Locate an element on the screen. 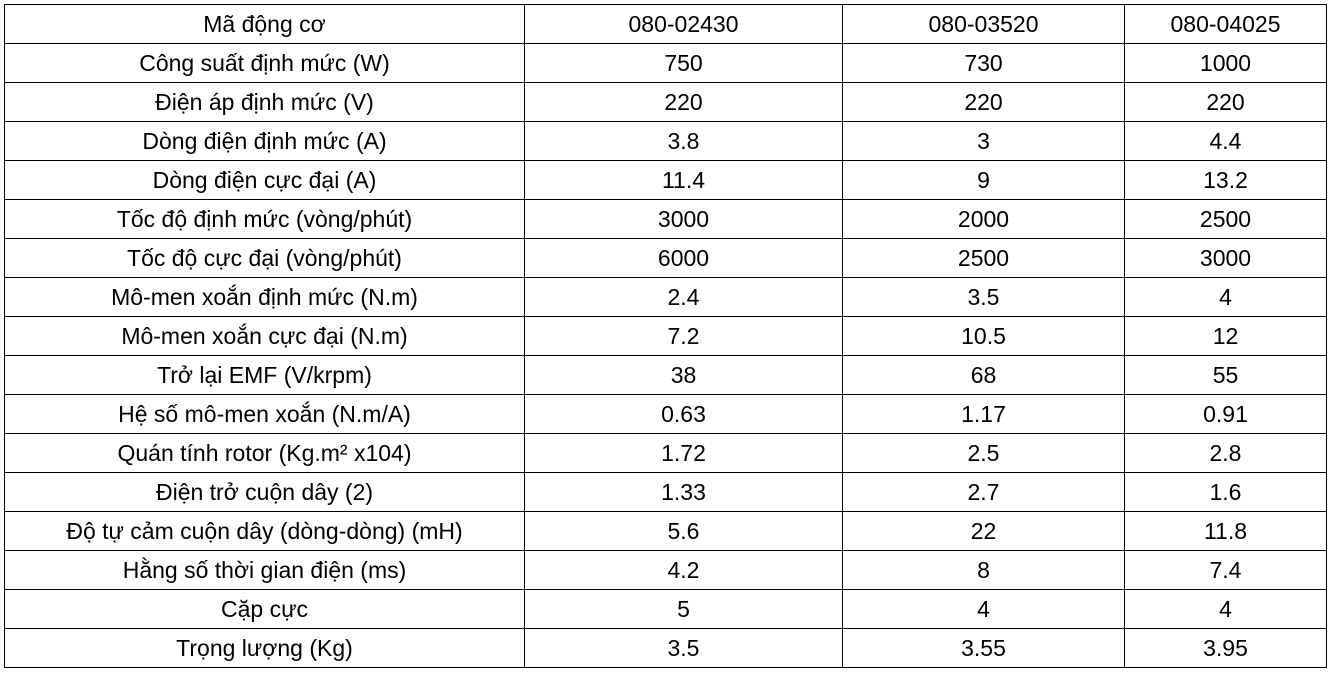  cell: 11.8 is located at coordinates (1225, 531).